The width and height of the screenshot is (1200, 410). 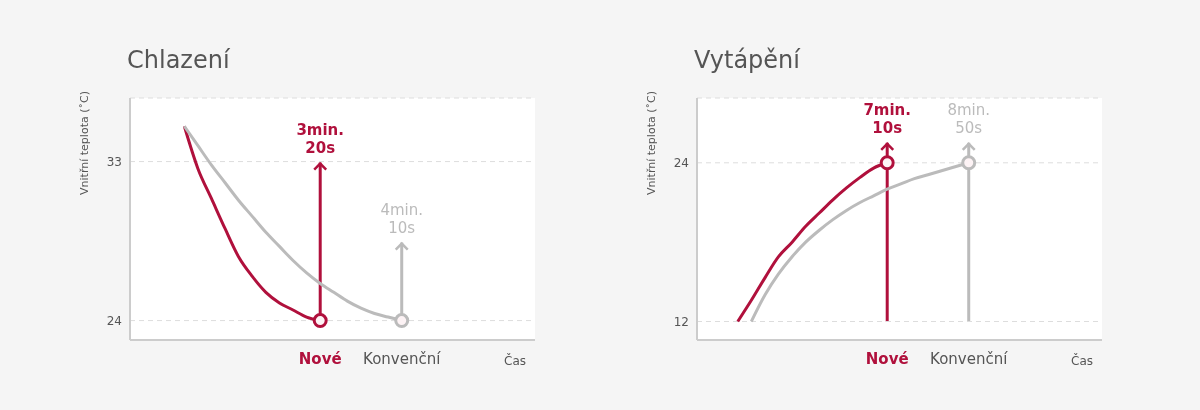 What do you see at coordinates (969, 118) in the screenshot?
I see `annotation: 8min. 50s` at bounding box center [969, 118].